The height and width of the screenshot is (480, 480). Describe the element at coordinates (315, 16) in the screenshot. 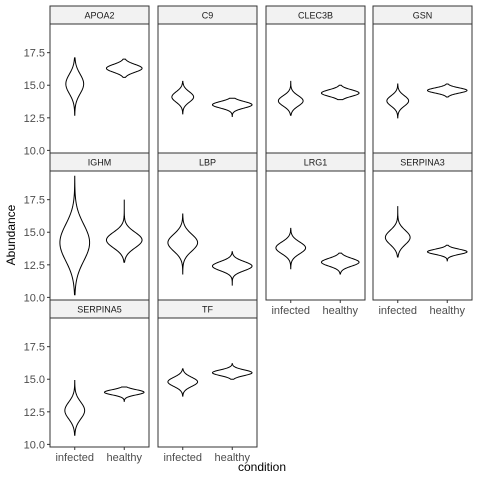

I see `facet-strip-label: CLEC3B` at that location.